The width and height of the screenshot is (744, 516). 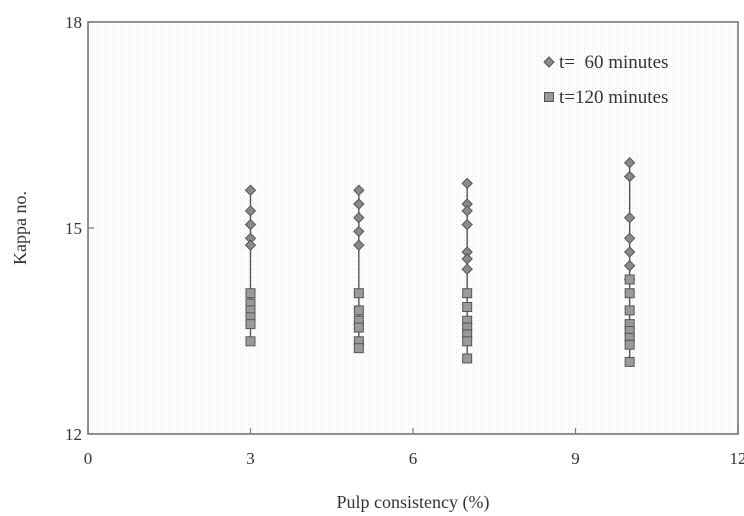 I want to click on y-tick-label: 15, so click(x=73, y=228).